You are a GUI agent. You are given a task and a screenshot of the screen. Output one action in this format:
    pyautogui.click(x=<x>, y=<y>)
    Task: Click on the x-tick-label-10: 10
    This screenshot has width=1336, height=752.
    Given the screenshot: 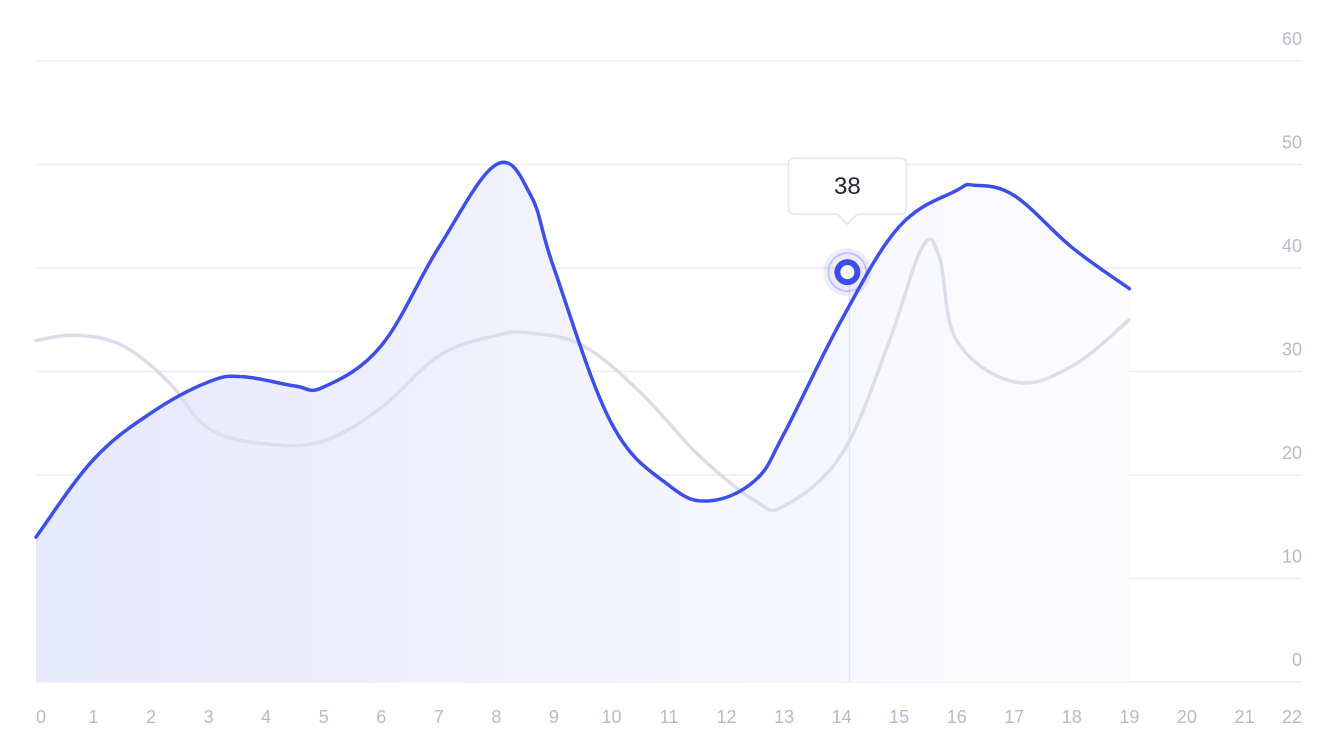 What is the action you would take?
    pyautogui.click(x=611, y=717)
    